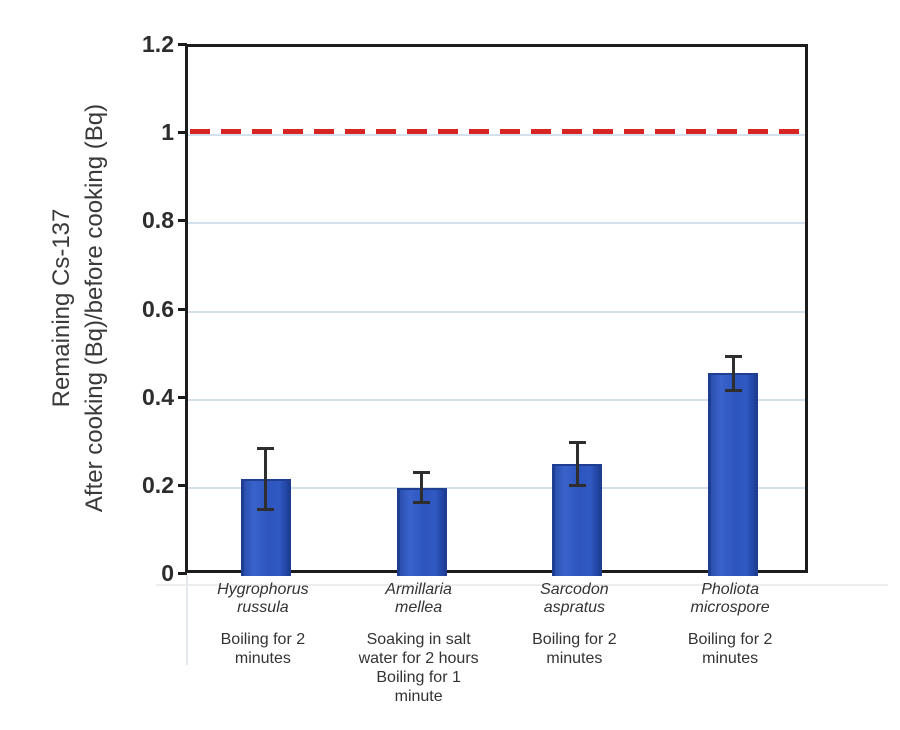 The height and width of the screenshot is (730, 900). Describe the element at coordinates (187, 620) in the screenshot. I see `axis-artifact-line` at that location.